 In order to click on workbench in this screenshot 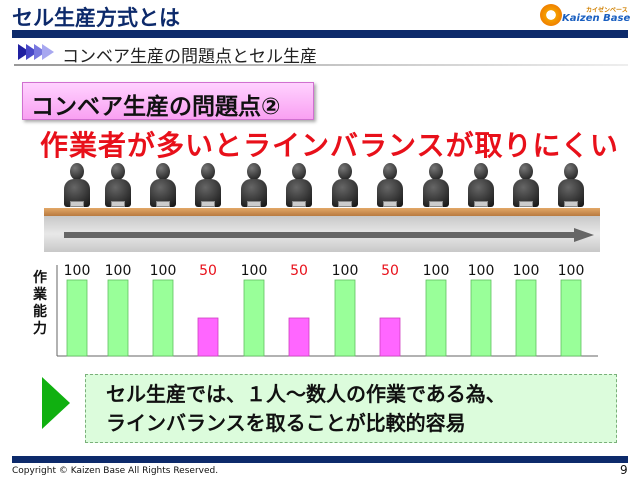, I will do `click(322, 212)`.